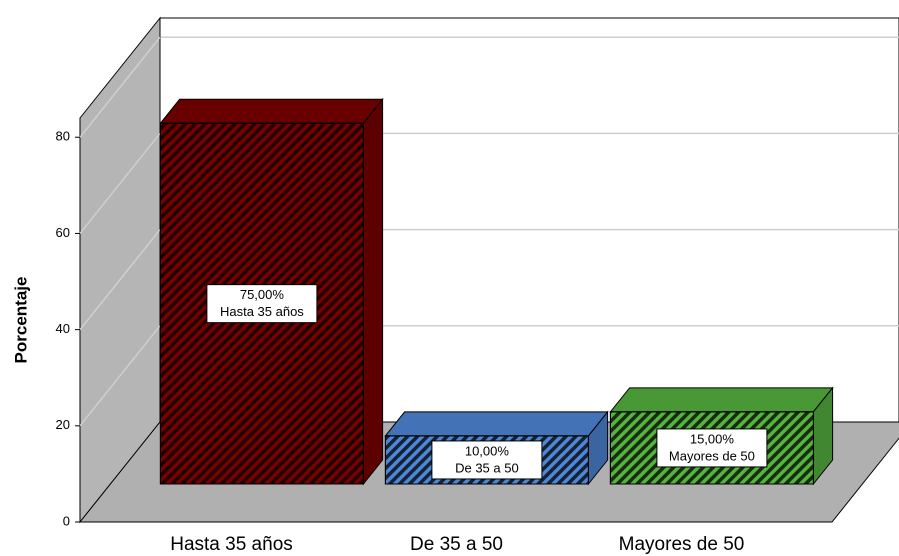  Describe the element at coordinates (63, 328) in the screenshot. I see `y-tick-label: 40` at that location.